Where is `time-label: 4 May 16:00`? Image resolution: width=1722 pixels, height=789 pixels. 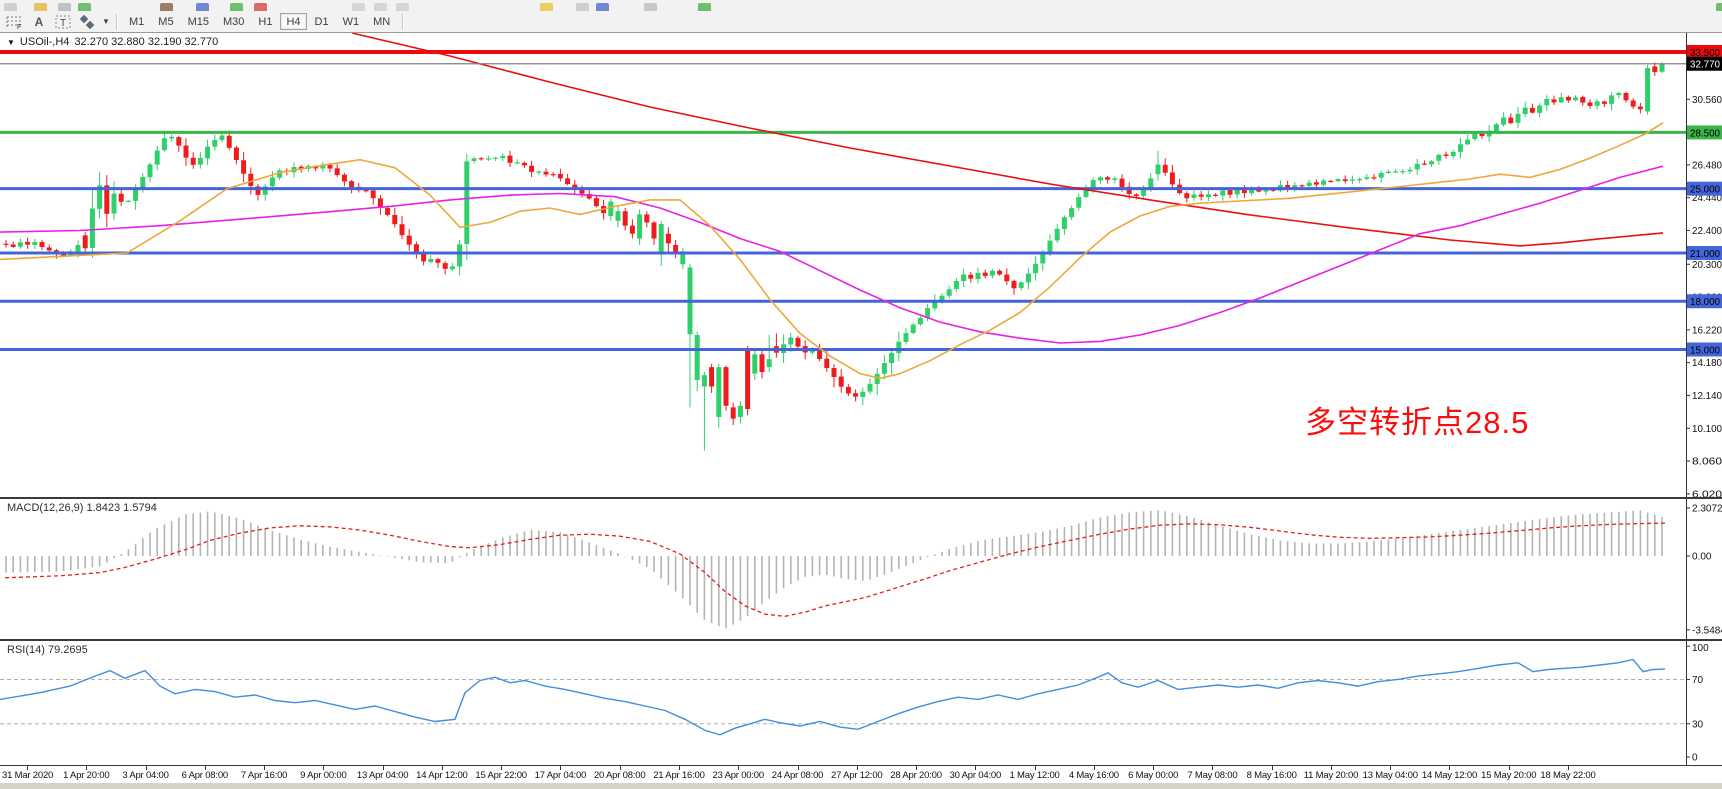 time-label: 4 May 16:00 is located at coordinates (1093, 775).